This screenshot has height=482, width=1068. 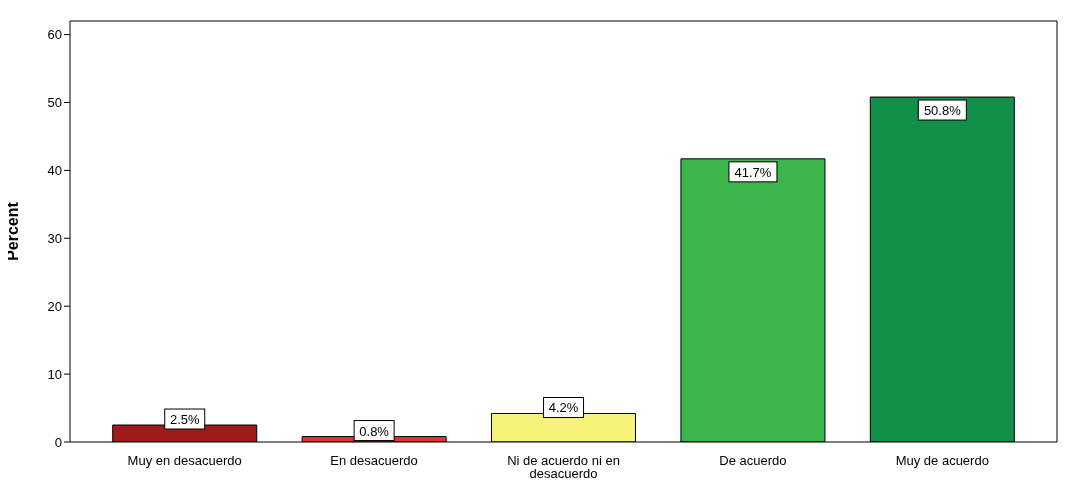 What do you see at coordinates (54, 103) in the screenshot?
I see `y-tick-label: 50` at bounding box center [54, 103].